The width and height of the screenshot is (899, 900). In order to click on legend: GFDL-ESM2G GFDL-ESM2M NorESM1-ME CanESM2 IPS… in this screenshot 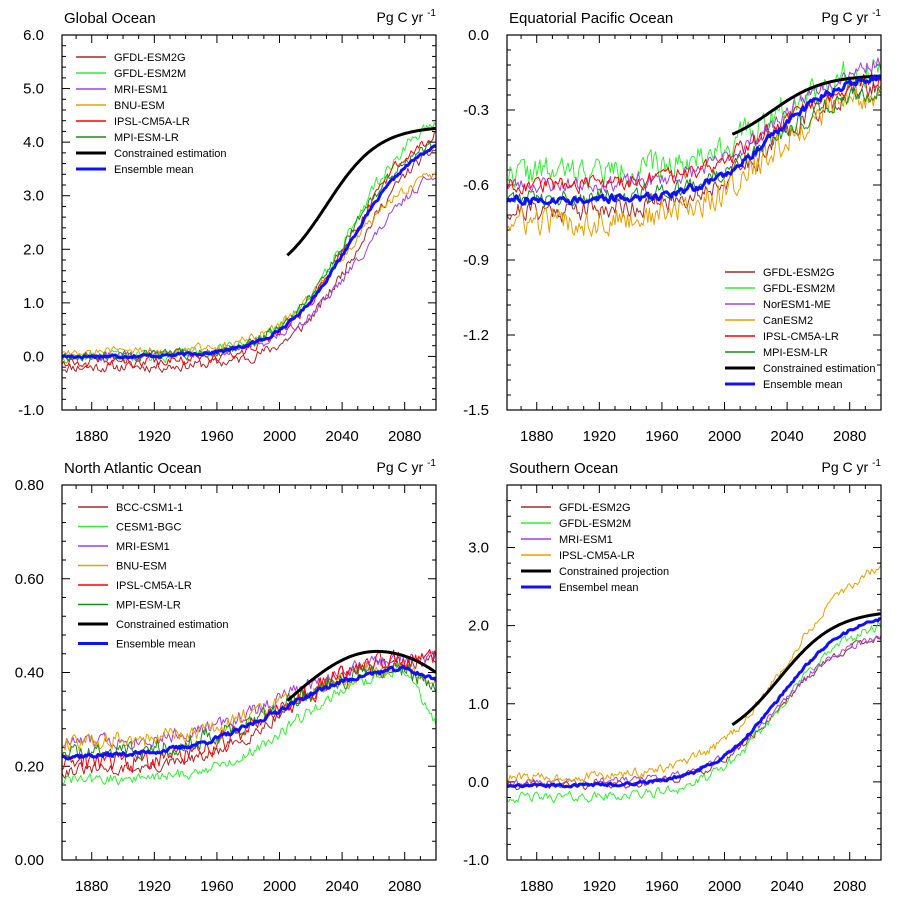, I will do `click(800, 329)`.